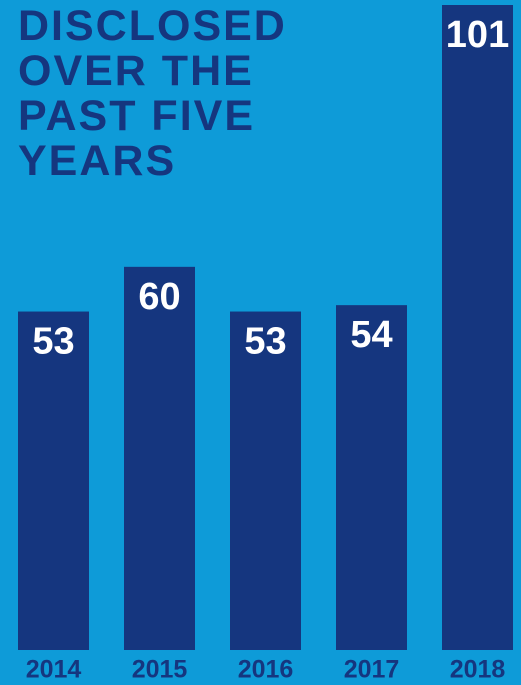  Describe the element at coordinates (160, 670) in the screenshot. I see `x-tick-label: 2015` at that location.